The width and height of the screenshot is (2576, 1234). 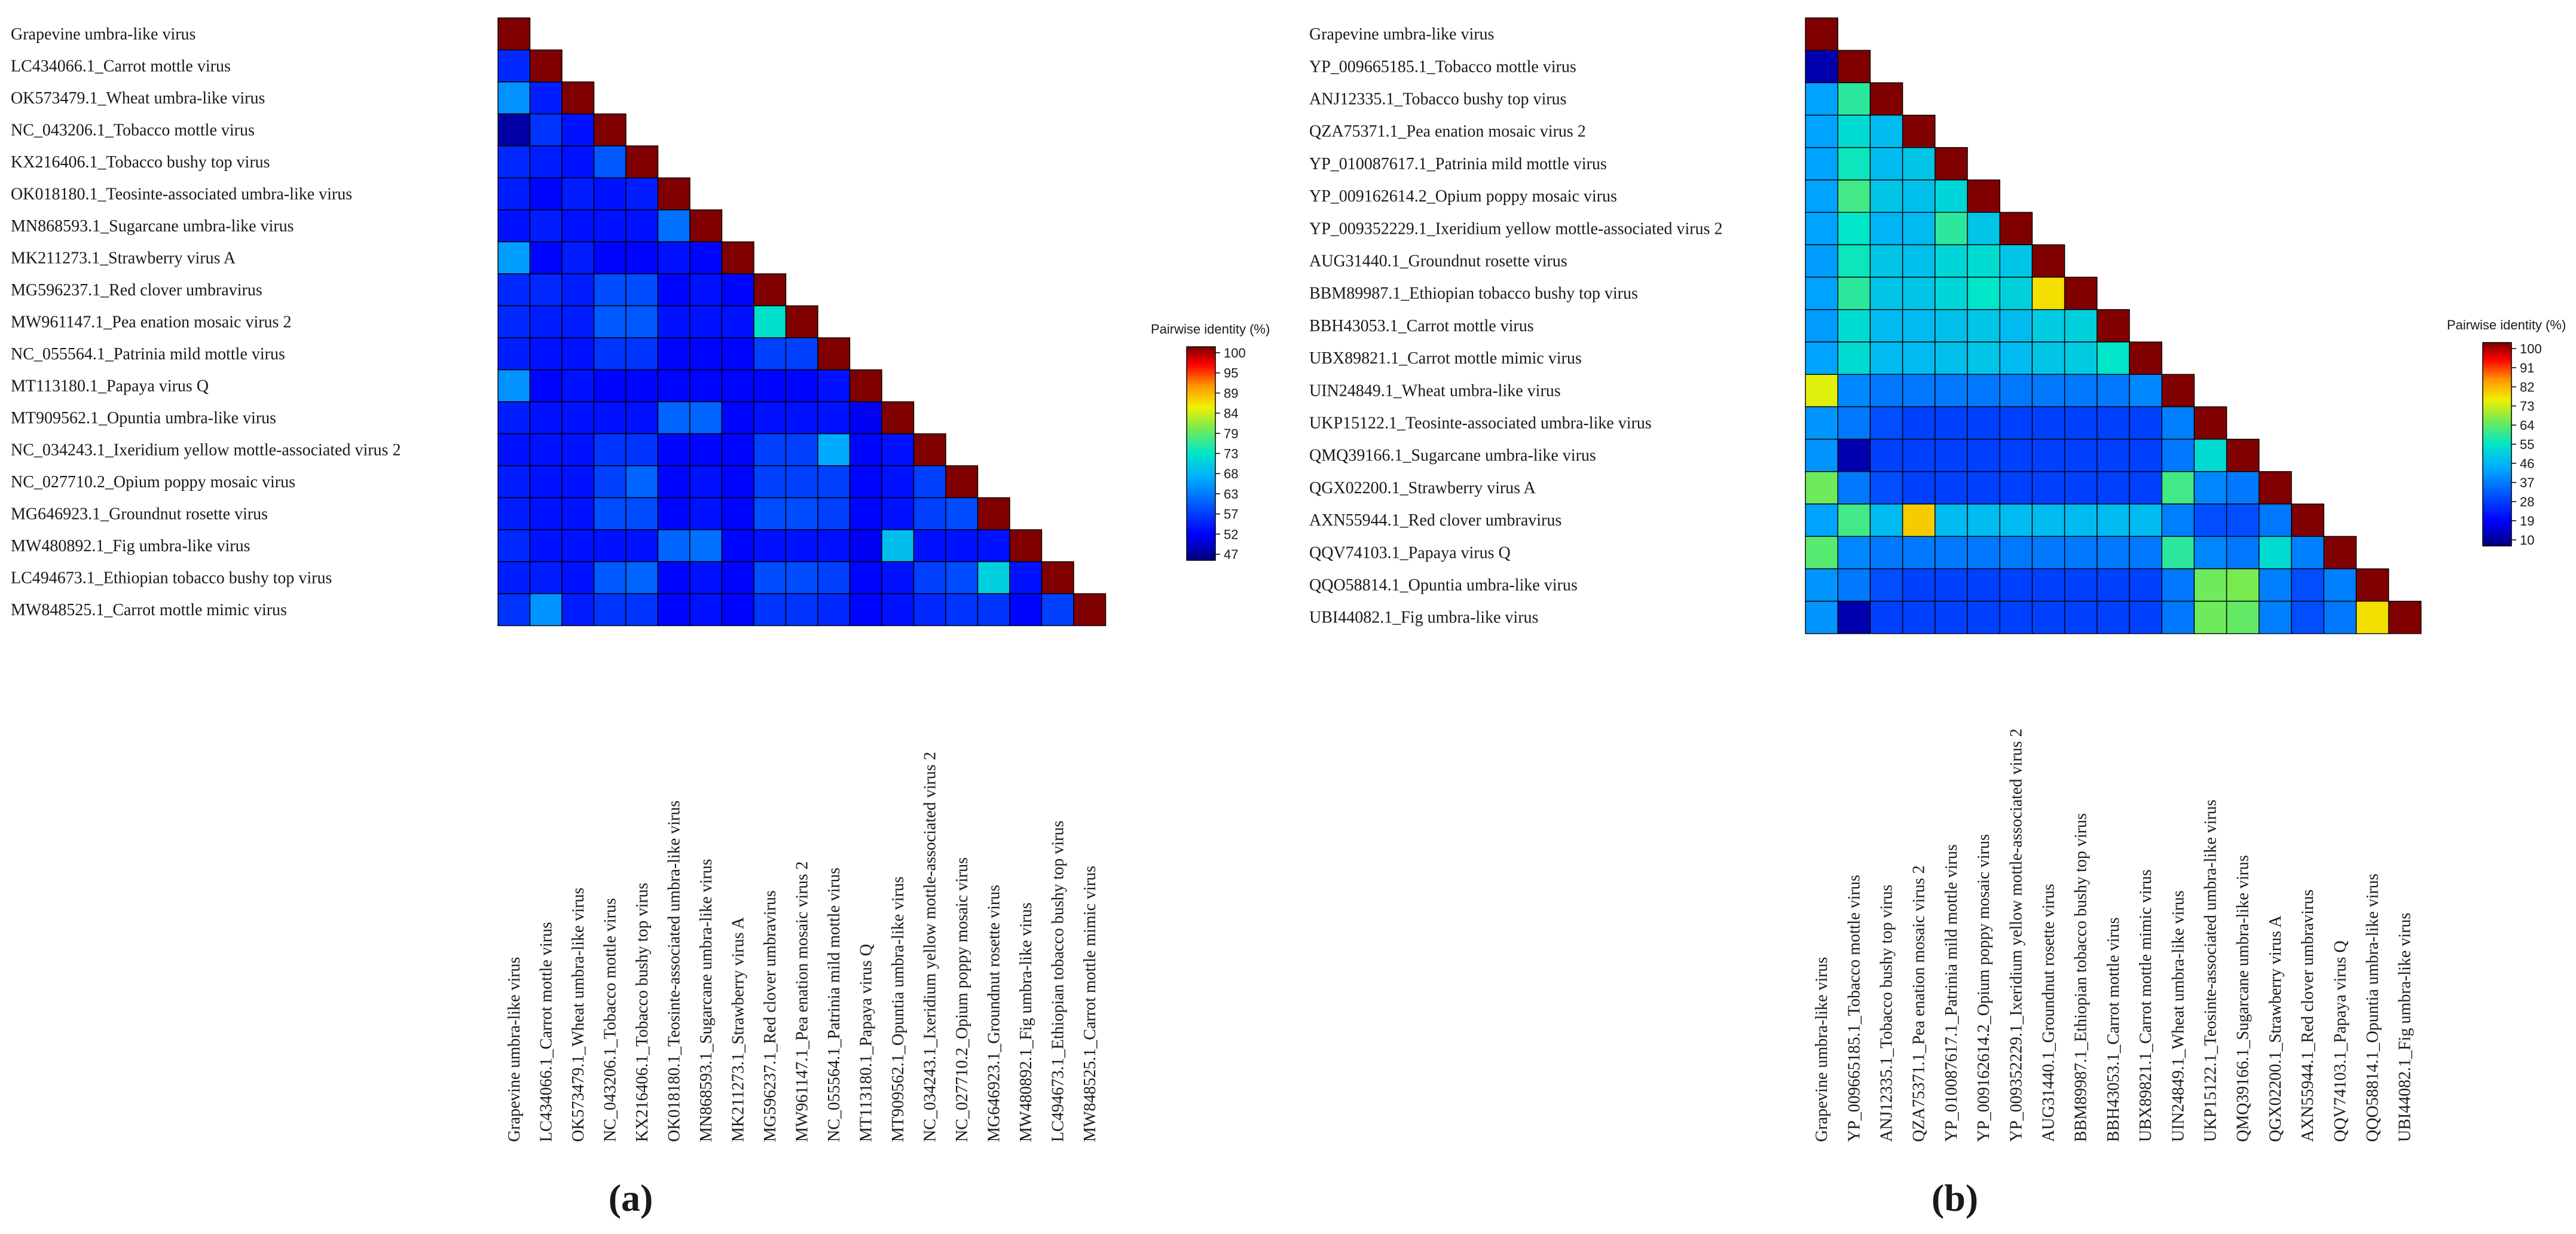 What do you see at coordinates (1231, 454) in the screenshot?
I see `legend-tick-label-a-5: 73` at bounding box center [1231, 454].